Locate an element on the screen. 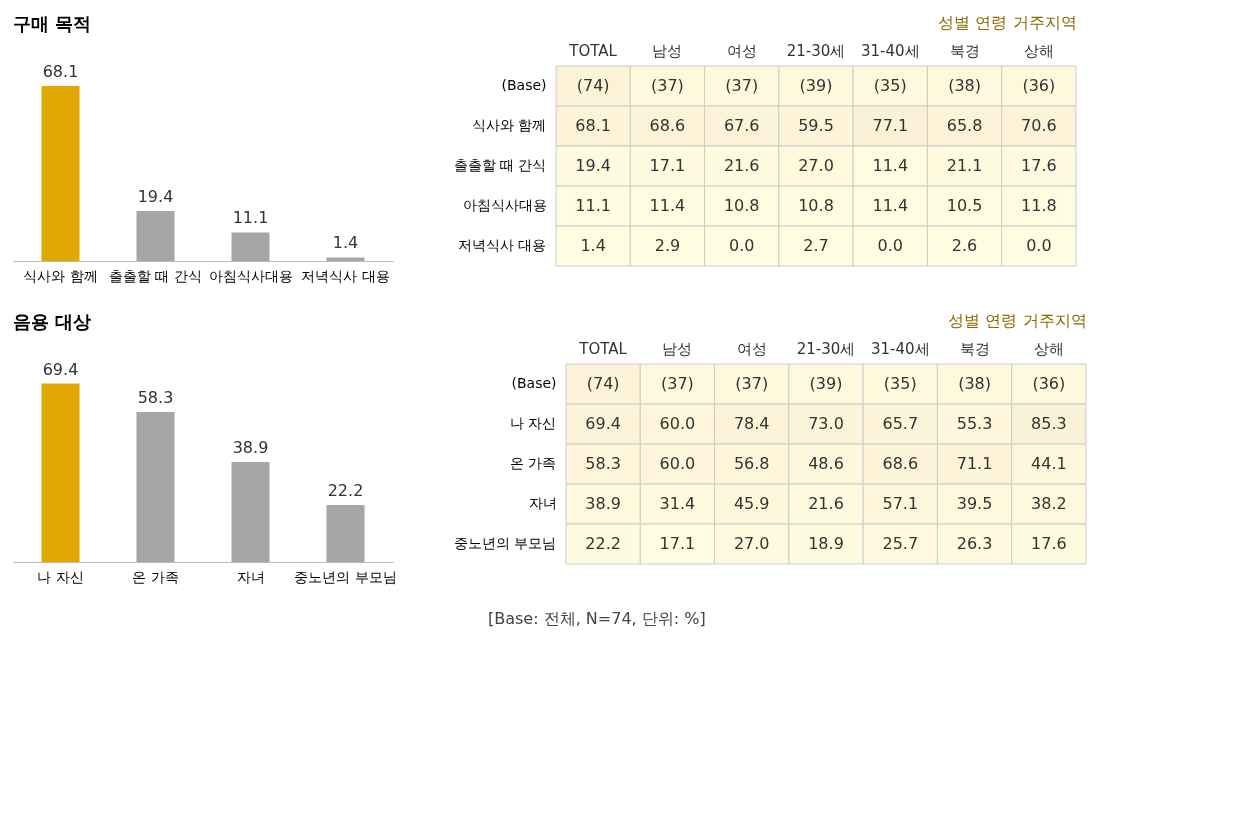 The image size is (1248, 835). data-label: 27.0 is located at coordinates (751, 543).